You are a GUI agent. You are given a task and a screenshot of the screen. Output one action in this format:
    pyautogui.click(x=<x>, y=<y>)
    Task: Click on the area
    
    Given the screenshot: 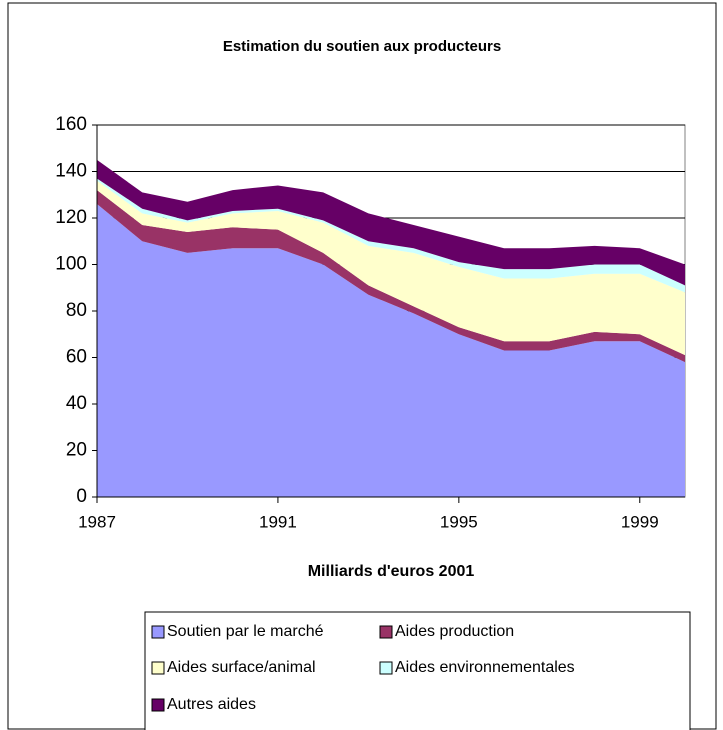 What is the action you would take?
    pyautogui.click(x=391, y=222)
    